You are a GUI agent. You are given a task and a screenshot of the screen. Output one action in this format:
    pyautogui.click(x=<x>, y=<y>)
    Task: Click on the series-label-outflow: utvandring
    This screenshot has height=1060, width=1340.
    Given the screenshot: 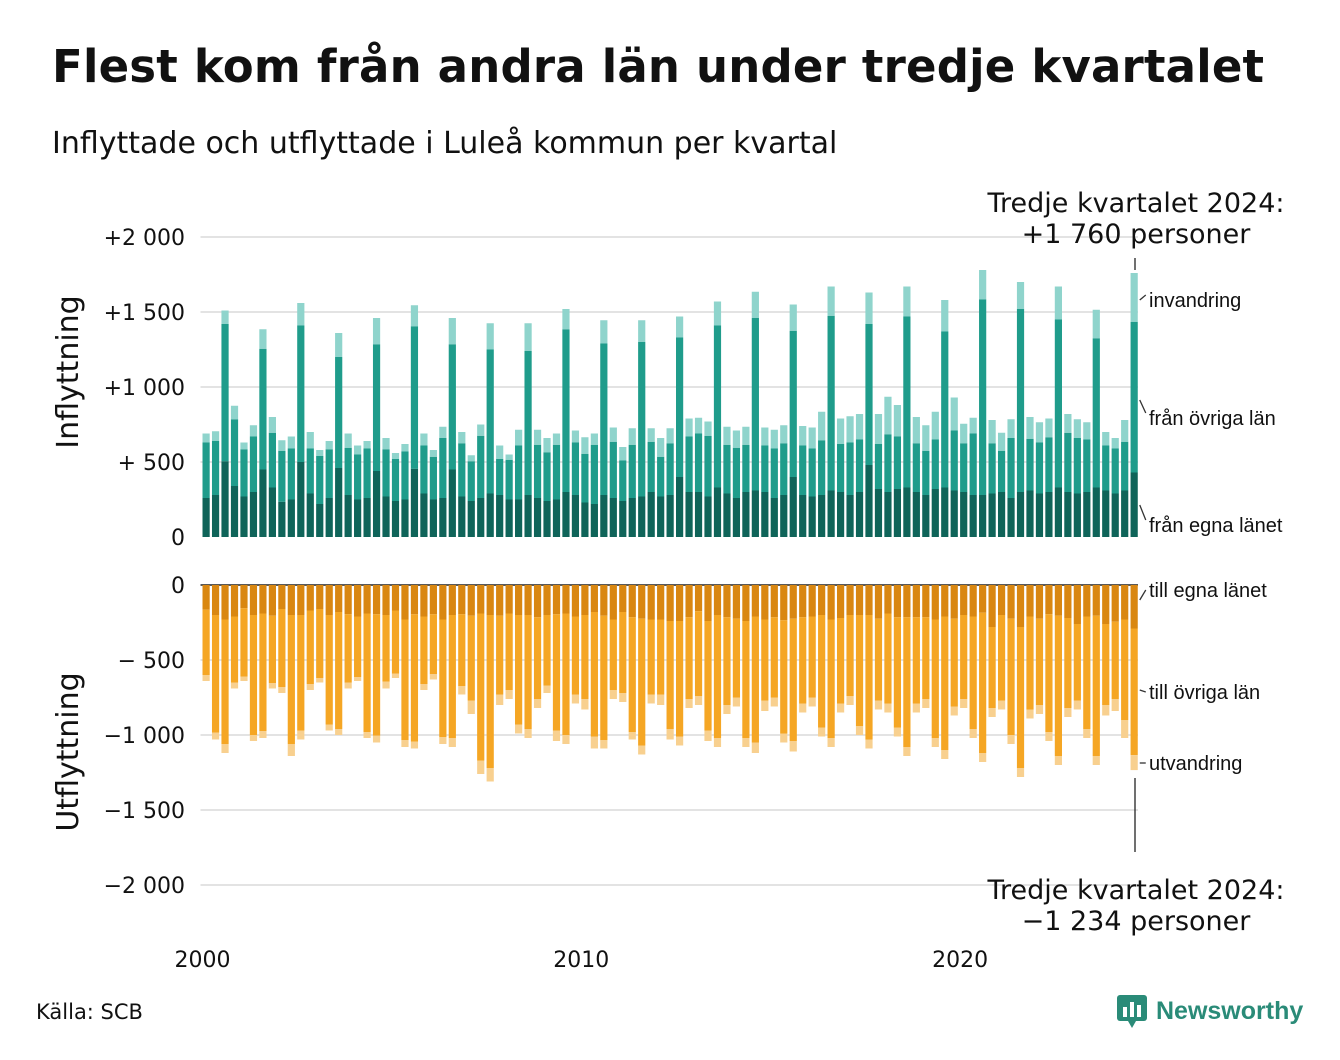 What is the action you would take?
    pyautogui.click(x=1195, y=764)
    